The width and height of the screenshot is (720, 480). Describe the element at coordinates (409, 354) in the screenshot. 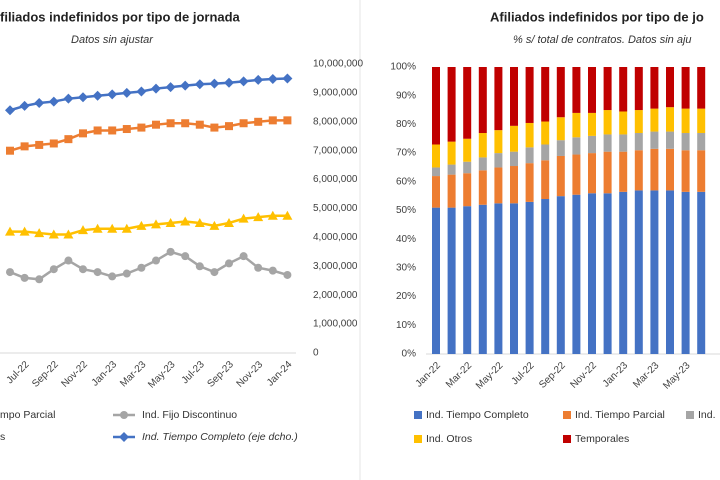

I see `y-tick-label: 0%` at that location.